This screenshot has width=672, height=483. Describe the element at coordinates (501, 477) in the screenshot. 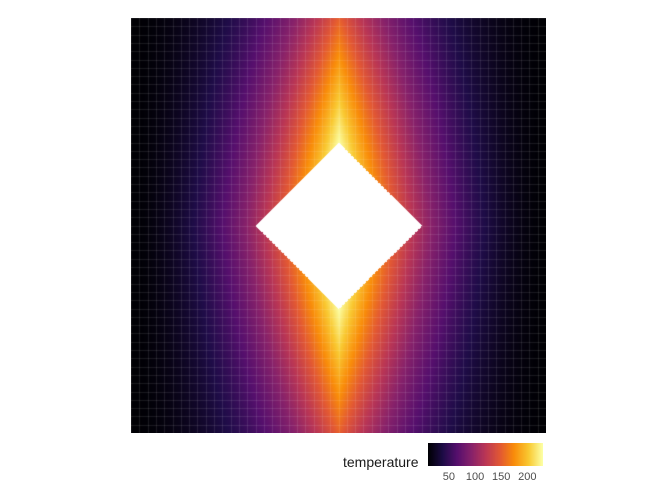

I see `colorbar-tick-label: 150` at that location.